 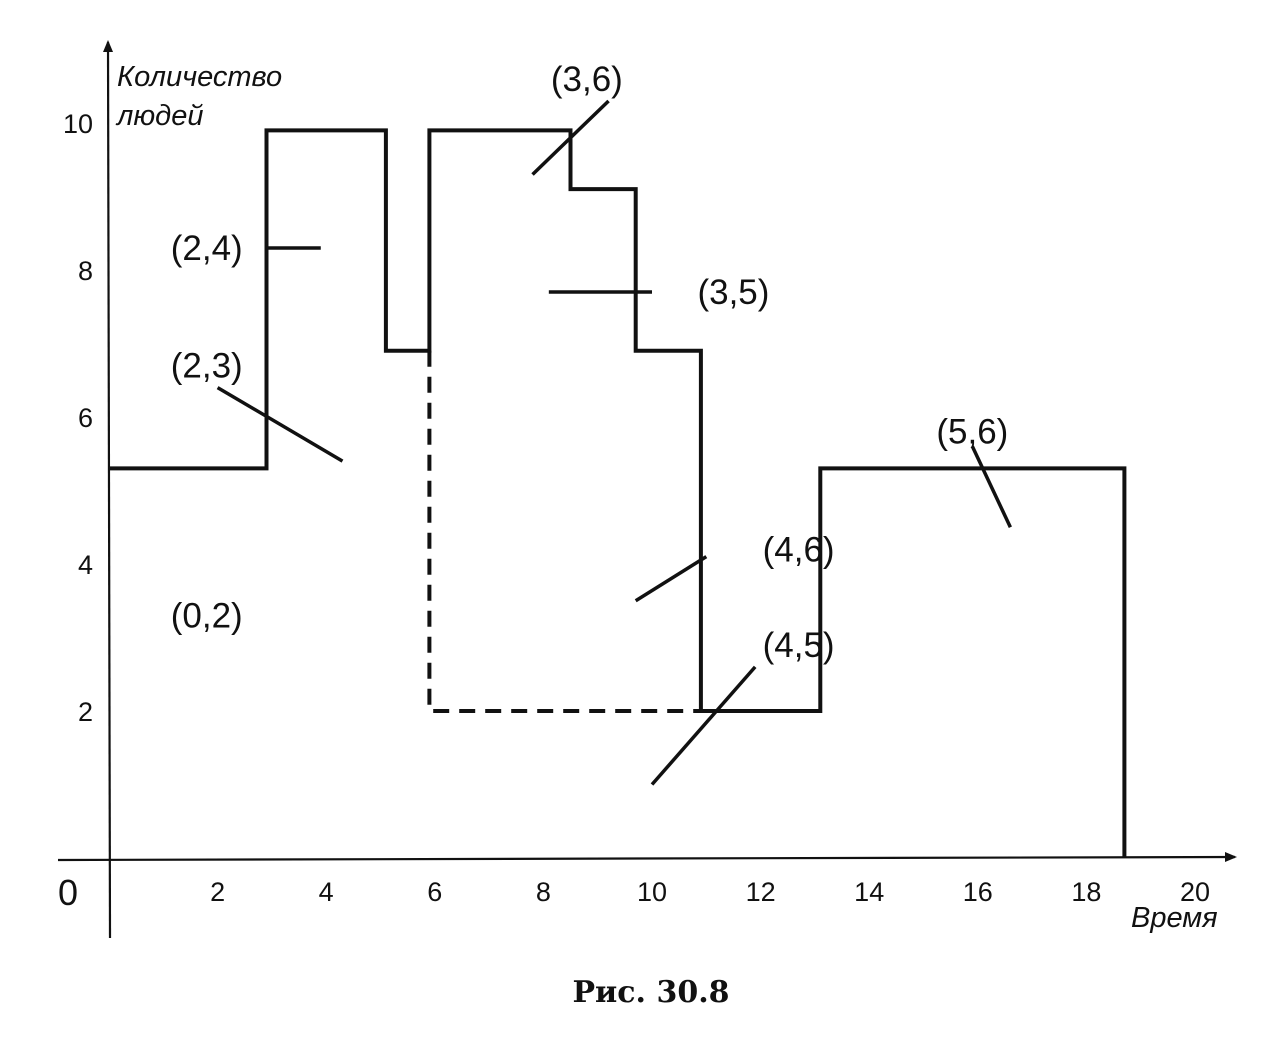 I want to click on x-tick-label: 20, so click(x=1195, y=892).